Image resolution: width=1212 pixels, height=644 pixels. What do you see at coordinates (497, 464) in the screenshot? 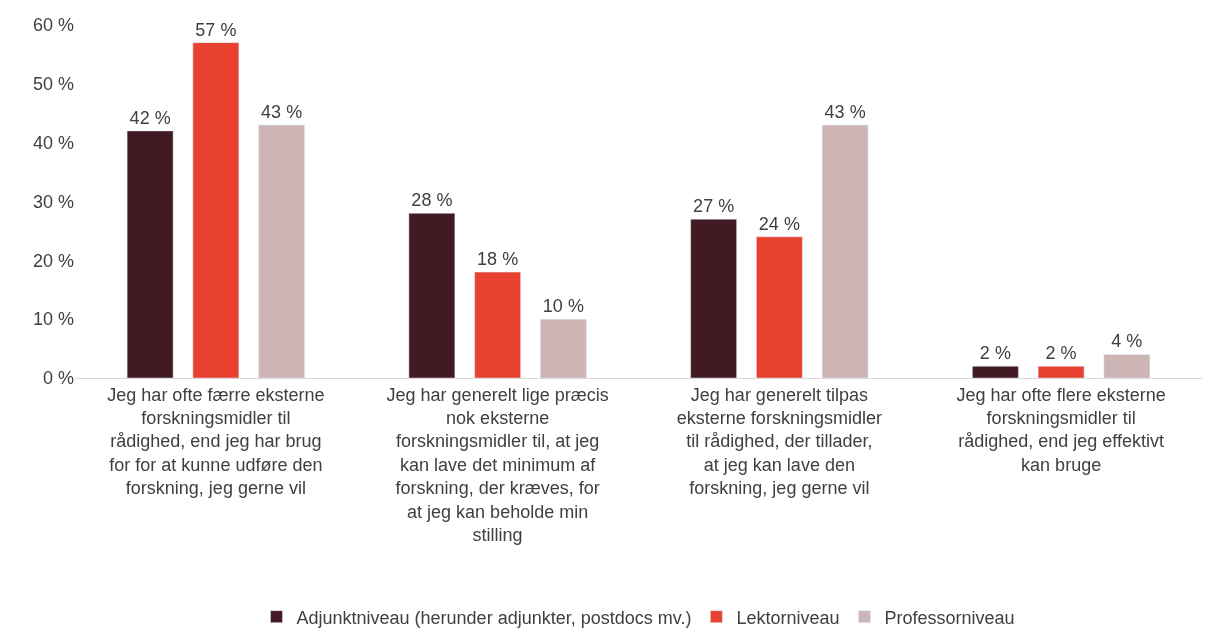
I see `x-tick-label: Jeg har generelt lige præcis nok eksterne forskningsmidler til, at jeg kan lave det minimum af forskning, der kræves, for at jeg kan beholde min stilling` at bounding box center [497, 464].